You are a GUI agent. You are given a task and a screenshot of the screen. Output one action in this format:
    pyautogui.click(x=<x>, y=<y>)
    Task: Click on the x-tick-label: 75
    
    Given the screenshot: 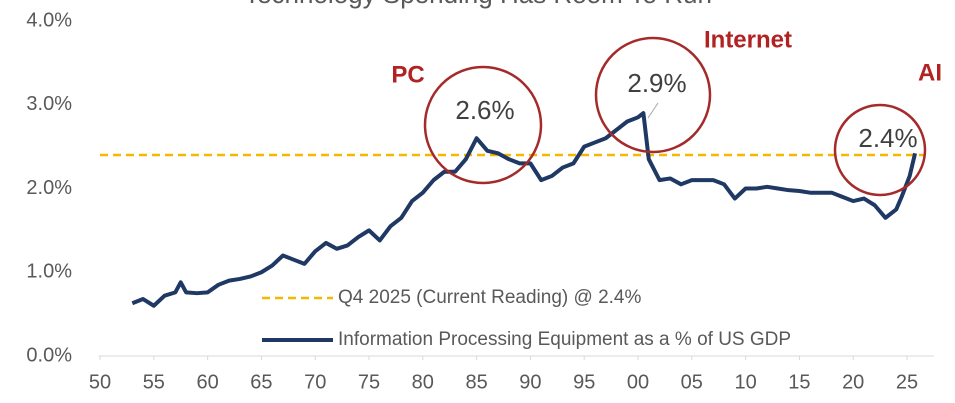 What is the action you would take?
    pyautogui.click(x=369, y=382)
    